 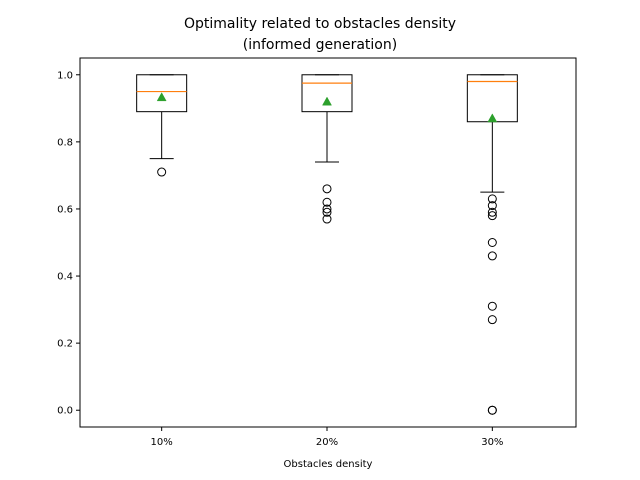 I want to click on y-tick-label: 1.0, so click(x=65, y=75).